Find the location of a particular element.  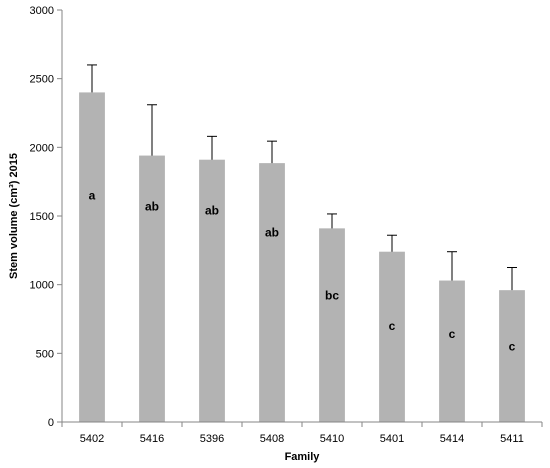

group-label-5396: ab is located at coordinates (212, 211).